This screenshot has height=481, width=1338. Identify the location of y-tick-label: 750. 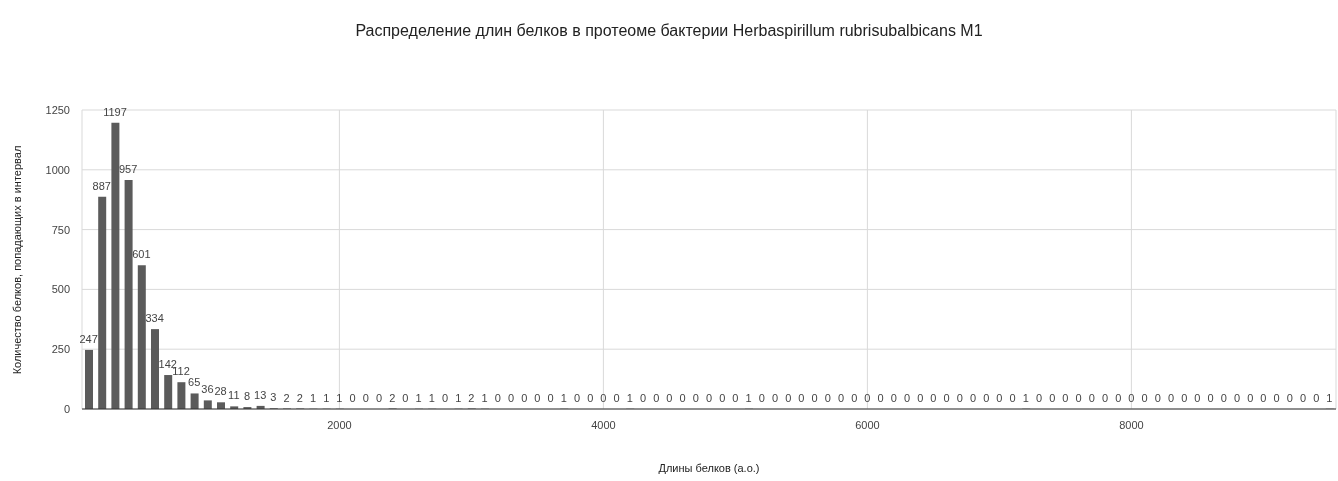
(60, 229).